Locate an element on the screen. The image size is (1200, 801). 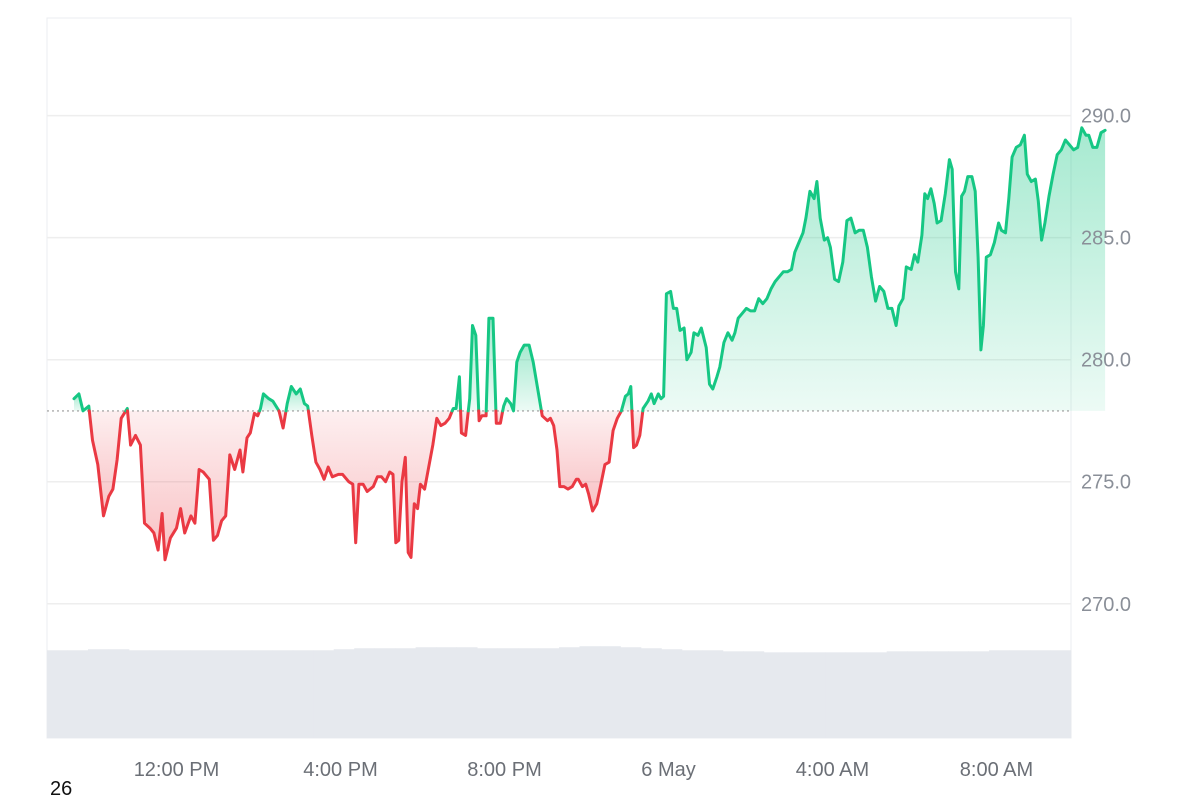
volume-bars is located at coordinates (559, 692).